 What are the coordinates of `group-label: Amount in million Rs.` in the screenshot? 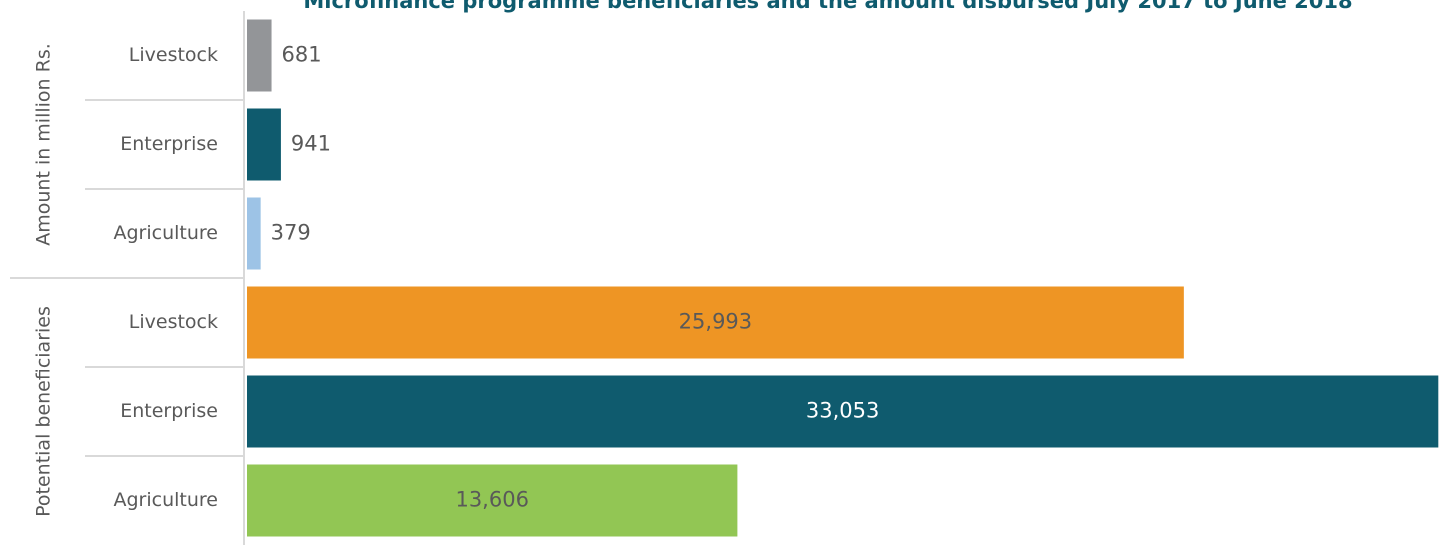 It's located at (44, 144).